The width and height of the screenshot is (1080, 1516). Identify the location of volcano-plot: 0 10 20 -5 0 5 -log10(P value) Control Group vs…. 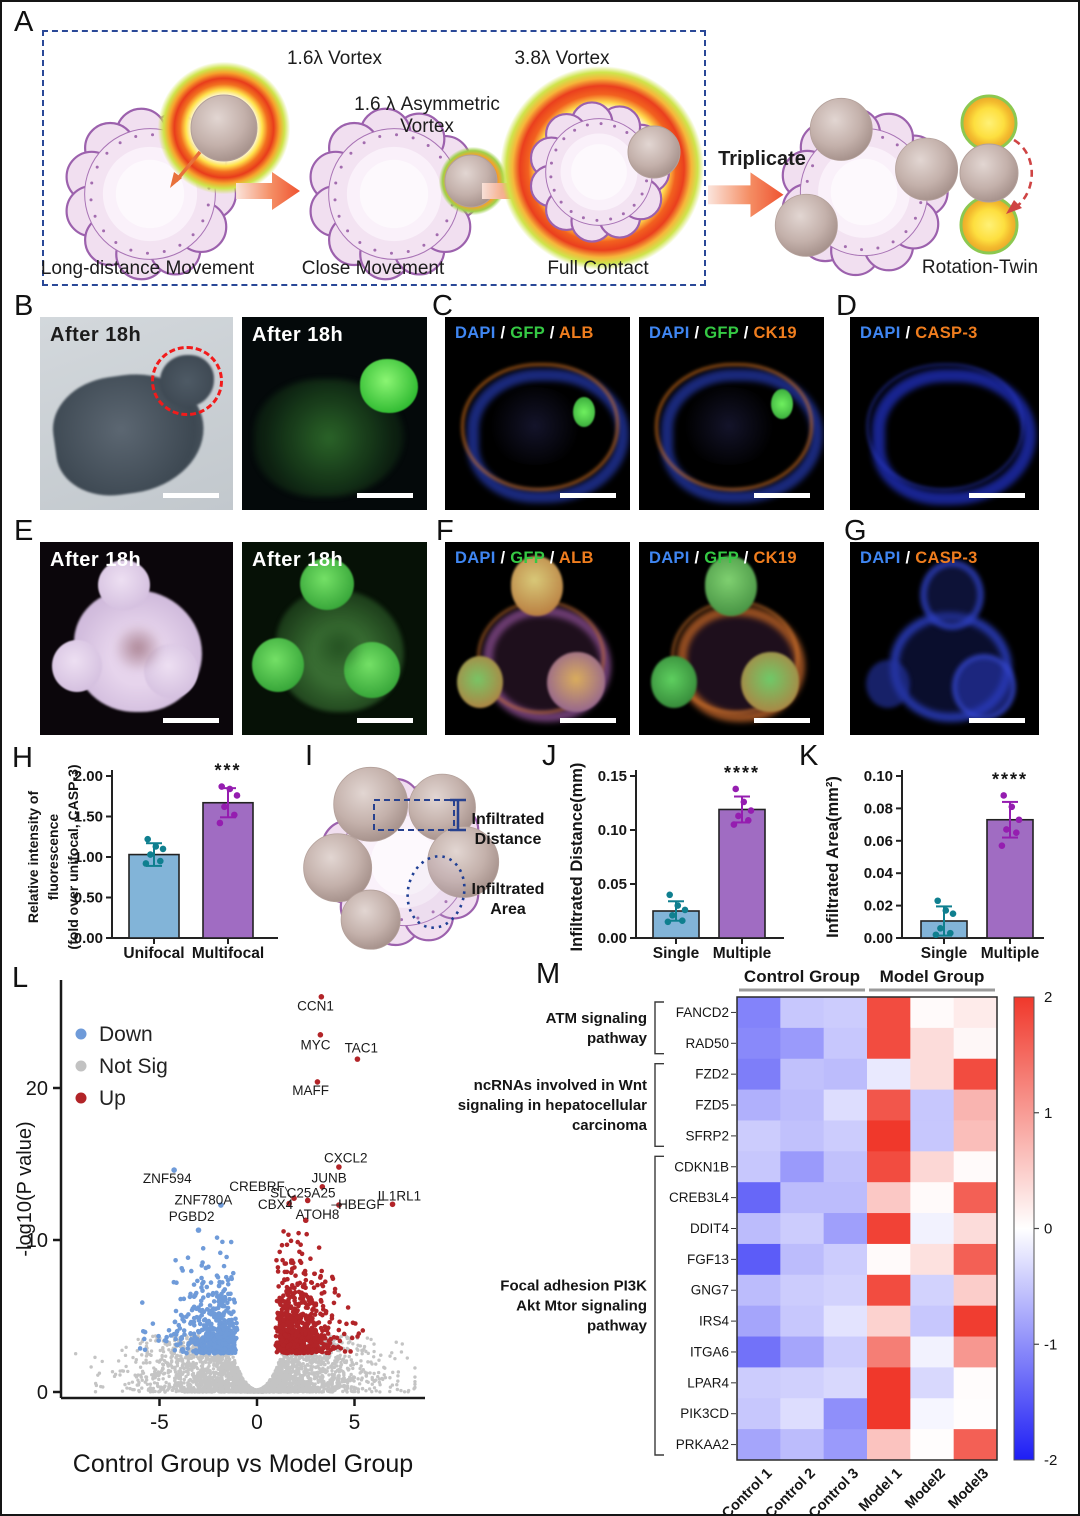
(219, 1229).